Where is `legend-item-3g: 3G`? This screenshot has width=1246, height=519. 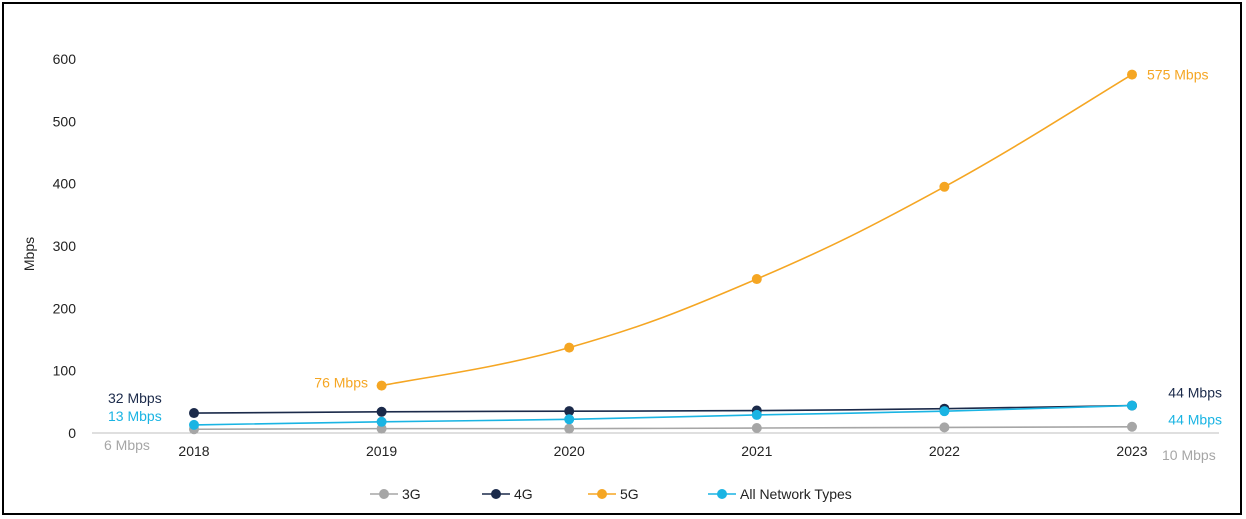
legend-item-3g: 3G is located at coordinates (395, 494).